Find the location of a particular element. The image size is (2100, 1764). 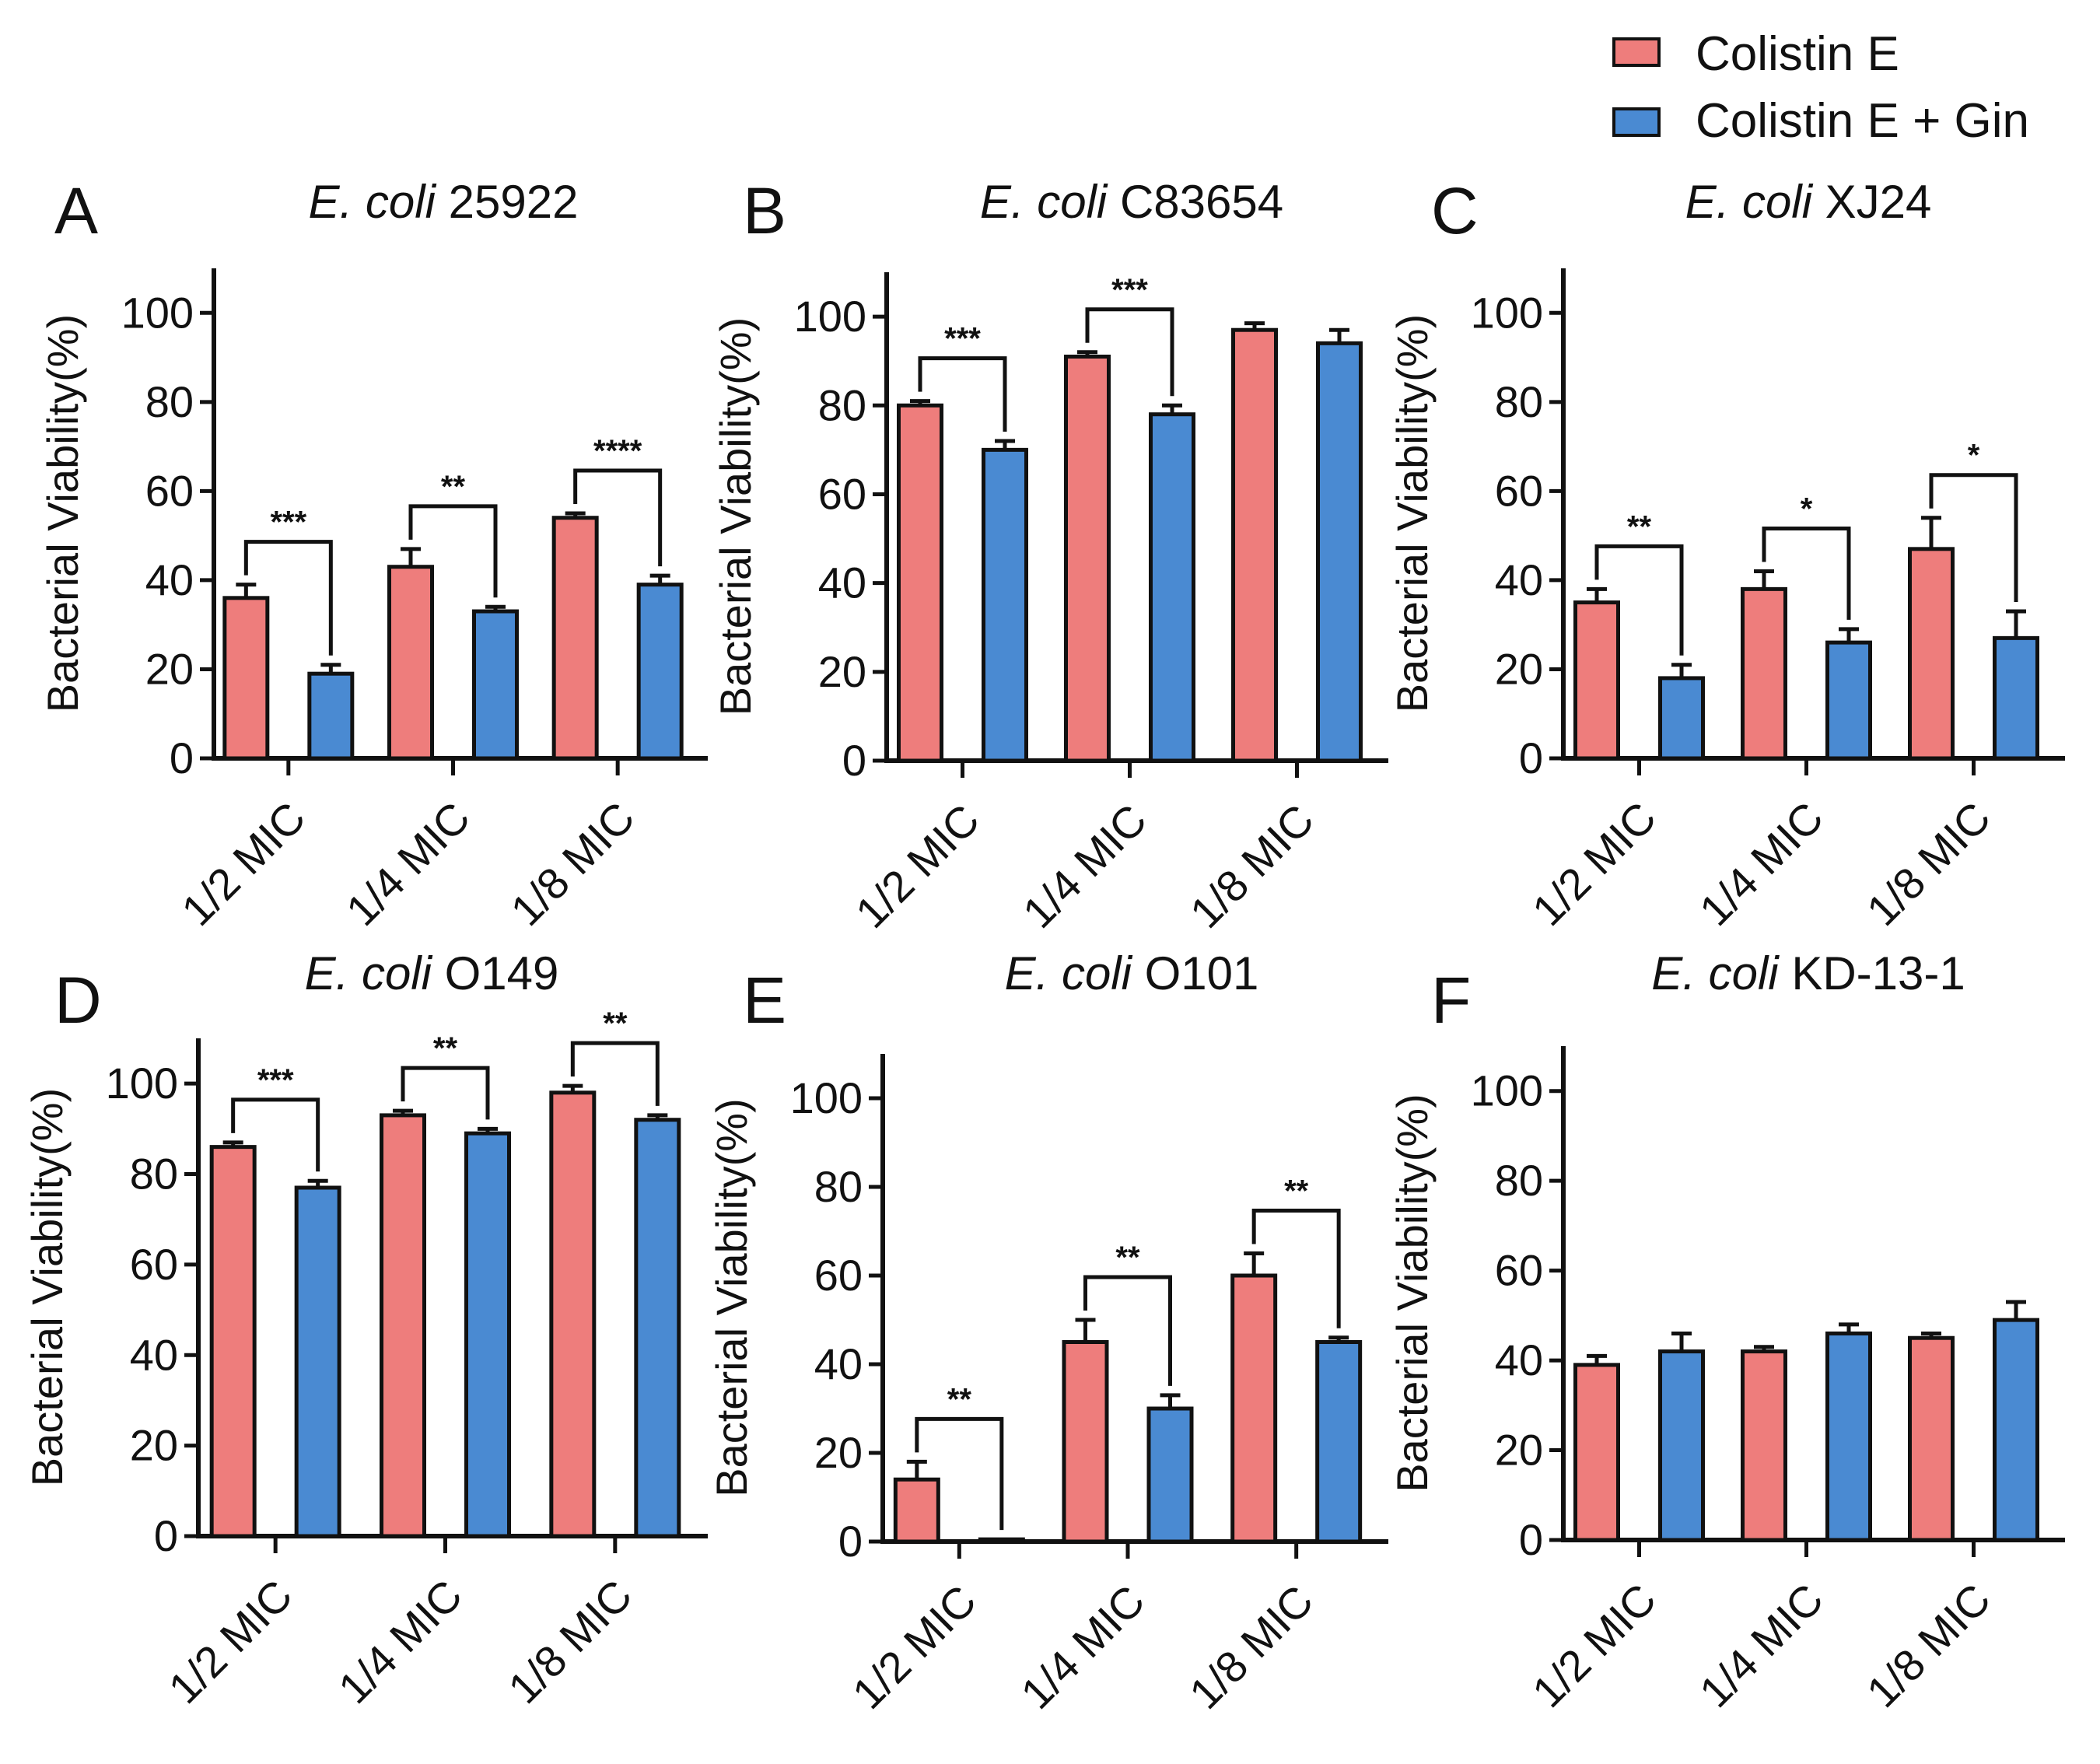

panel-letter: B is located at coordinates (764, 211).